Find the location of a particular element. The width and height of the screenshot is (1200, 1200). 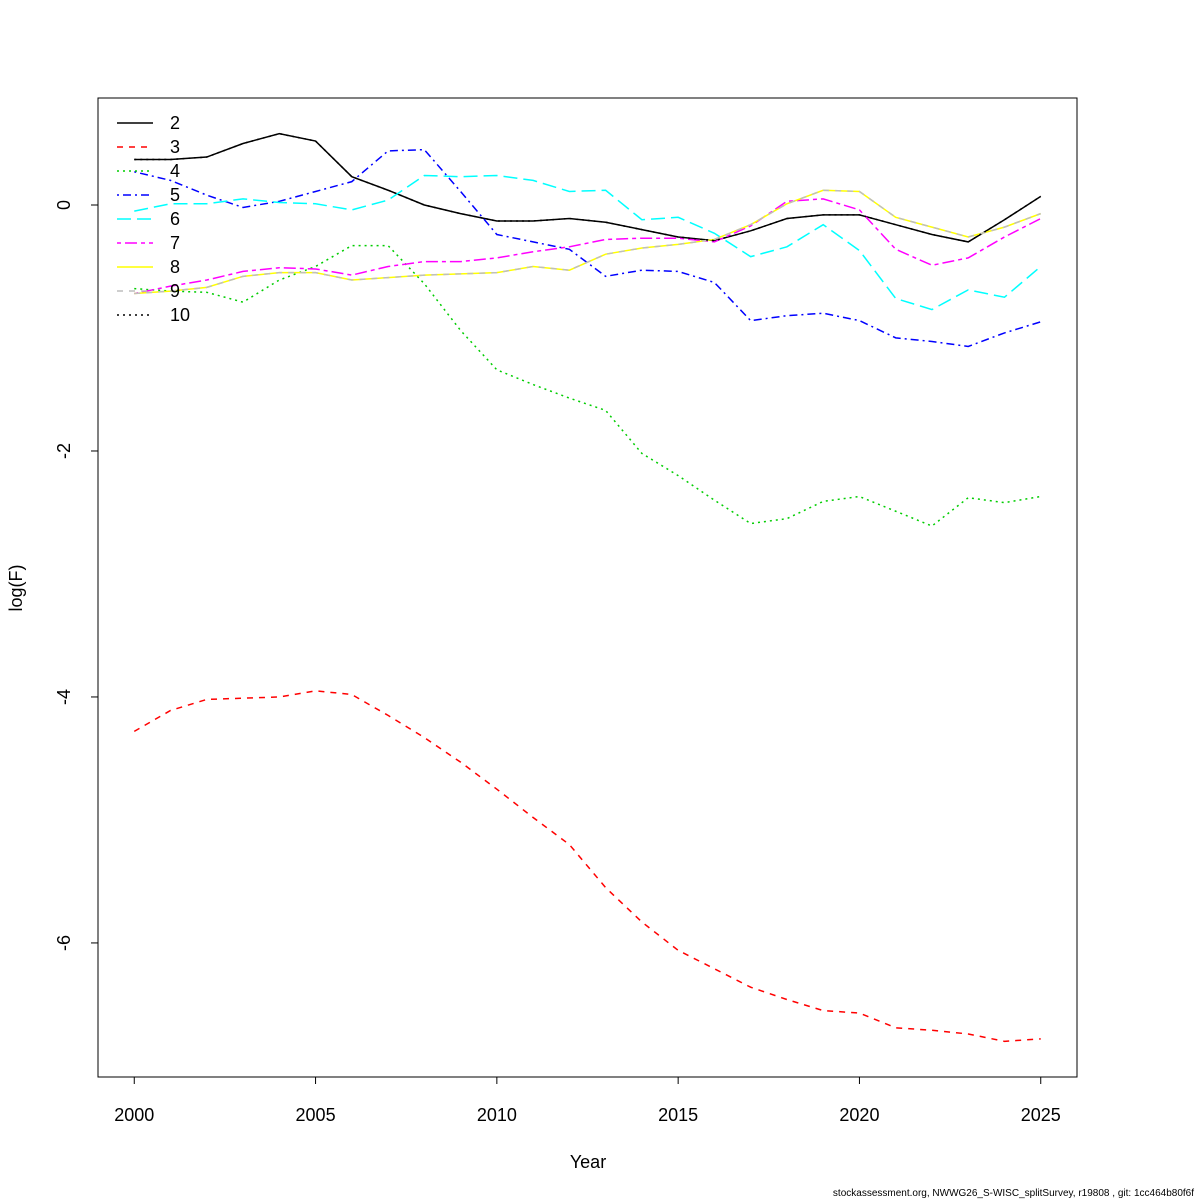

x-tick-label: 2025 is located at coordinates (1041, 1115).